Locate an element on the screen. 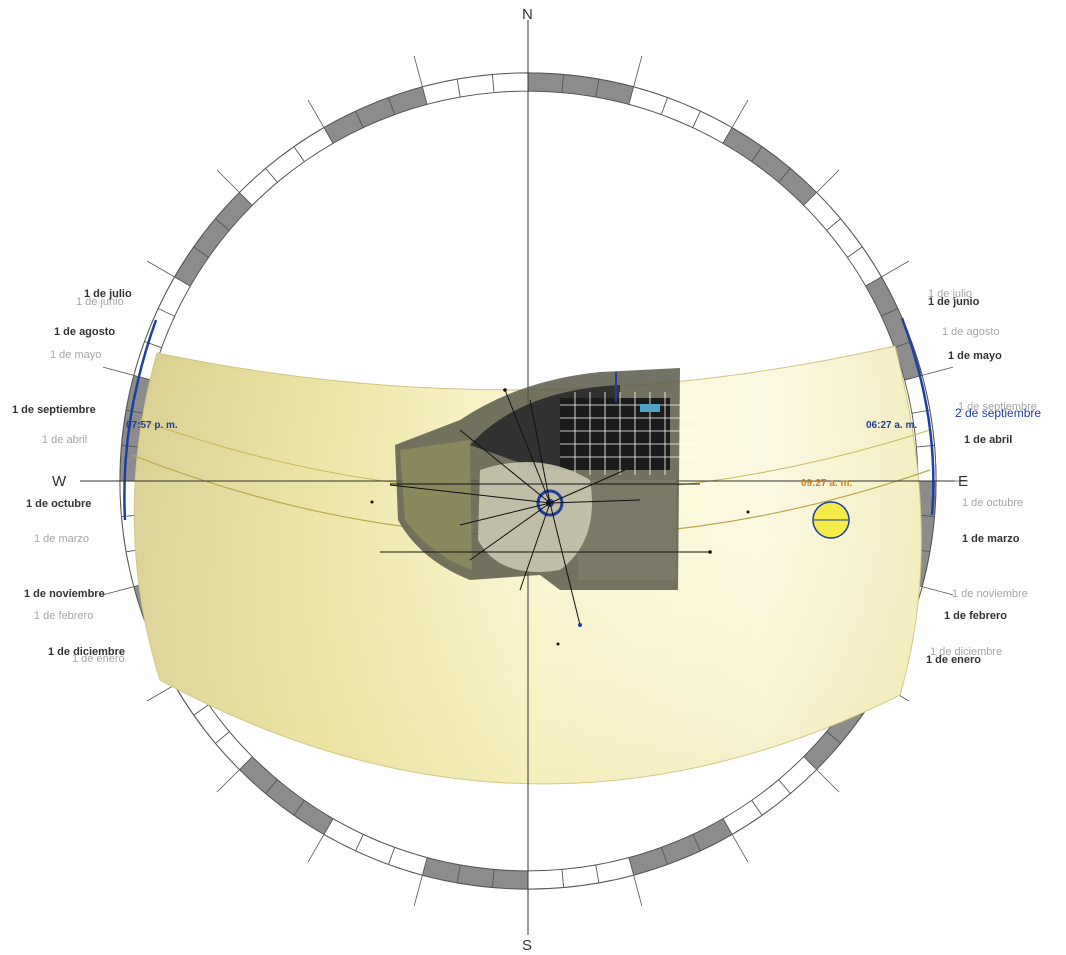 The width and height of the screenshot is (1066, 955). east-date-jun: 1 de junio is located at coordinates (954, 302).